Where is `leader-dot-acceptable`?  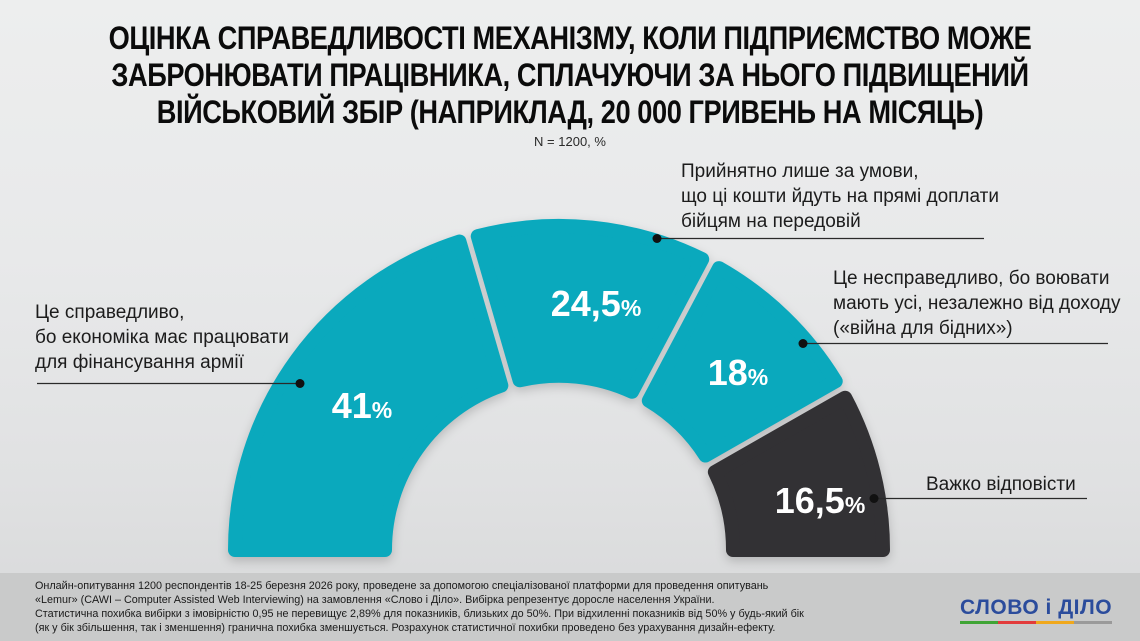
leader-dot-acceptable is located at coordinates (657, 238).